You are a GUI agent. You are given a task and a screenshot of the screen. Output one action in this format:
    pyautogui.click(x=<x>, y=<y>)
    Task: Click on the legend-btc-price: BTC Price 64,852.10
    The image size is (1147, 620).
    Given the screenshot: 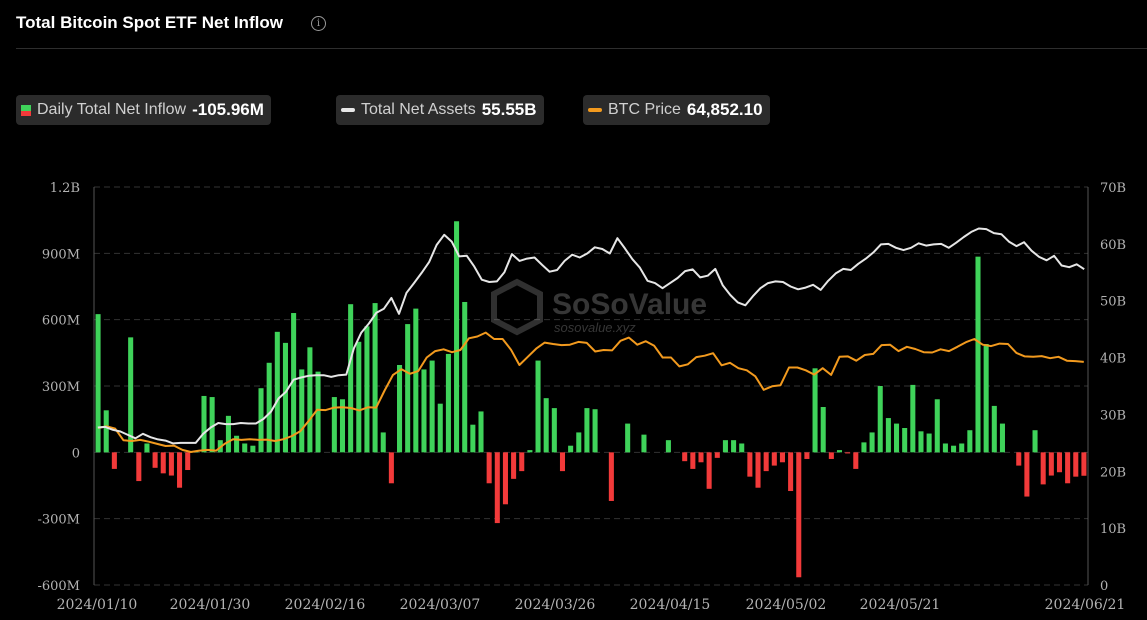 What is the action you would take?
    pyautogui.click(x=676, y=110)
    